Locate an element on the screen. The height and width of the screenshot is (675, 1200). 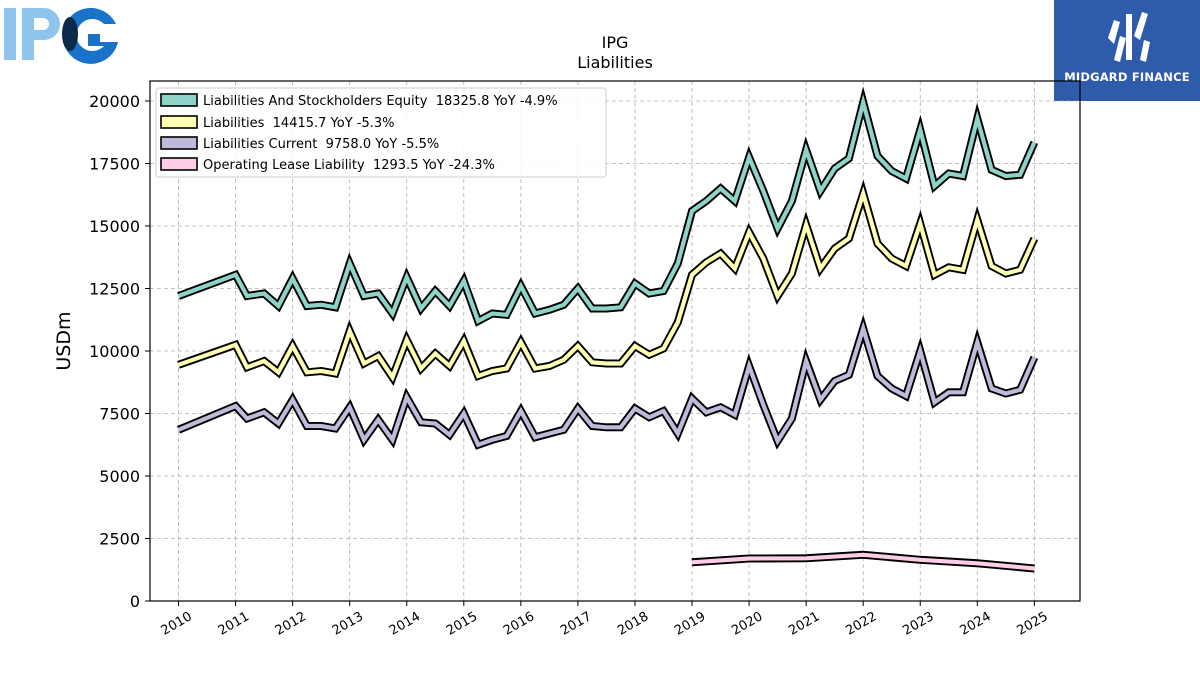
x-tick-label: 2014 is located at coordinates (405, 624).